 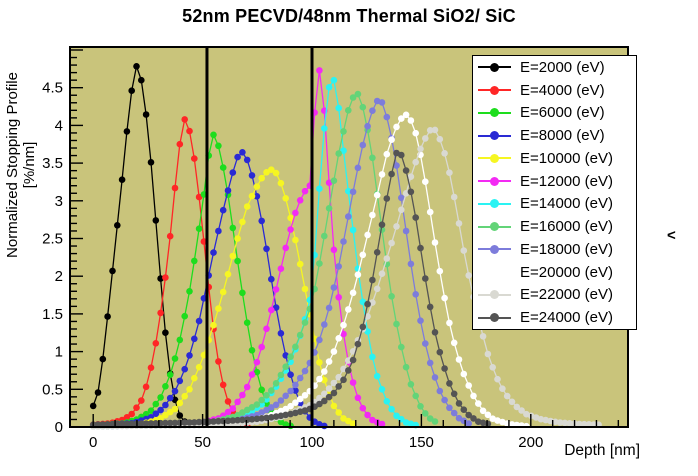 What do you see at coordinates (566, 295) in the screenshot?
I see `legend-item-label: E=22000 (eV)` at bounding box center [566, 295].